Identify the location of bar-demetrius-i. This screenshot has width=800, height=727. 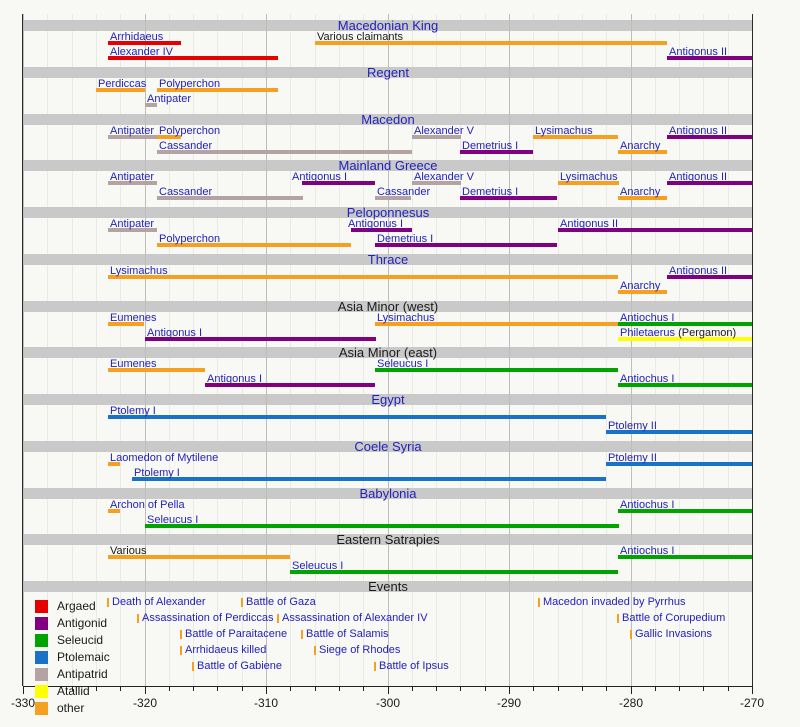
(508, 198).